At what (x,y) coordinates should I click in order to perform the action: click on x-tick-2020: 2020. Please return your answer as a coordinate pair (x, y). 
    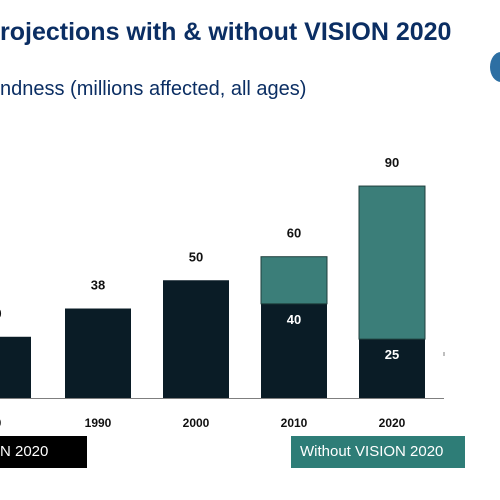
    Looking at the image, I should click on (392, 423).